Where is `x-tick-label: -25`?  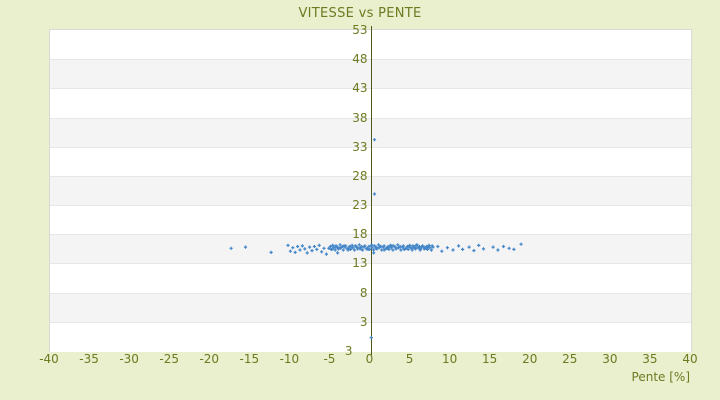 x-tick-label: -25 is located at coordinates (169, 359).